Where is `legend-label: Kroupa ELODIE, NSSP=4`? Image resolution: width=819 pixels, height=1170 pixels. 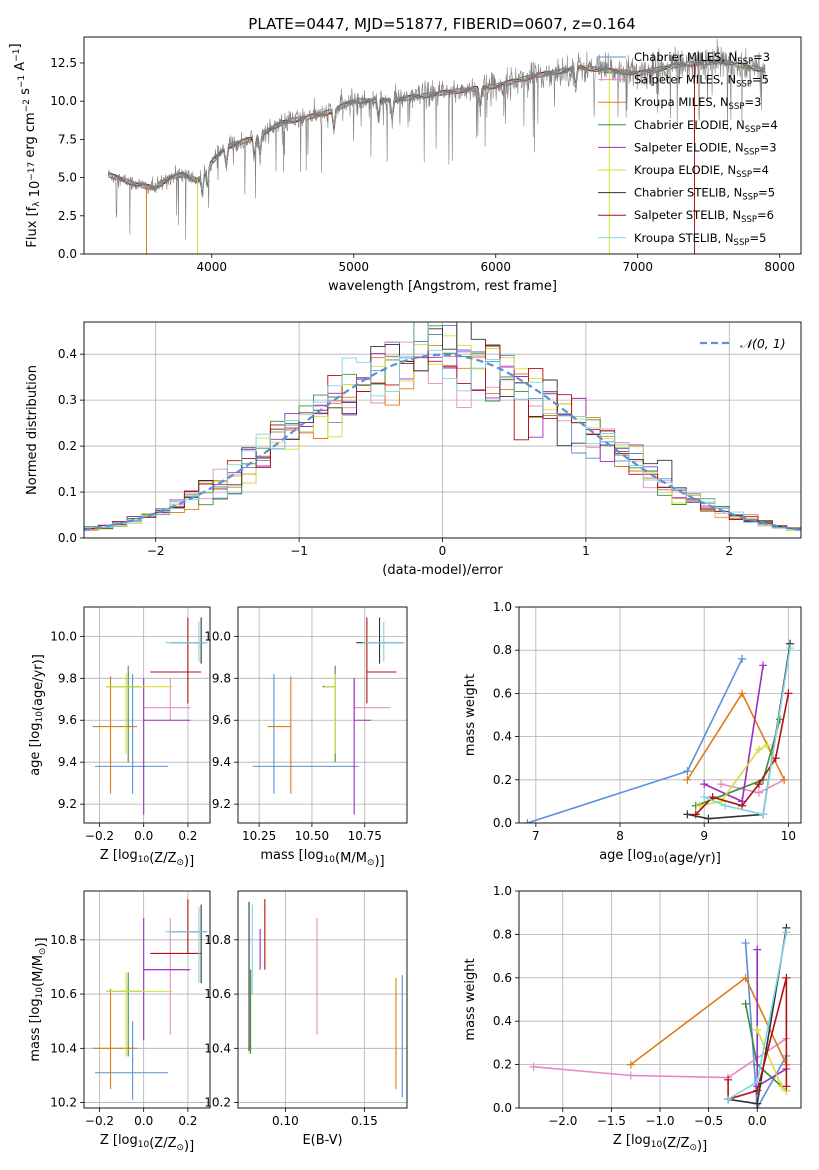 legend-label: Kroupa ELODIE, NSSP=4 is located at coordinates (701, 171).